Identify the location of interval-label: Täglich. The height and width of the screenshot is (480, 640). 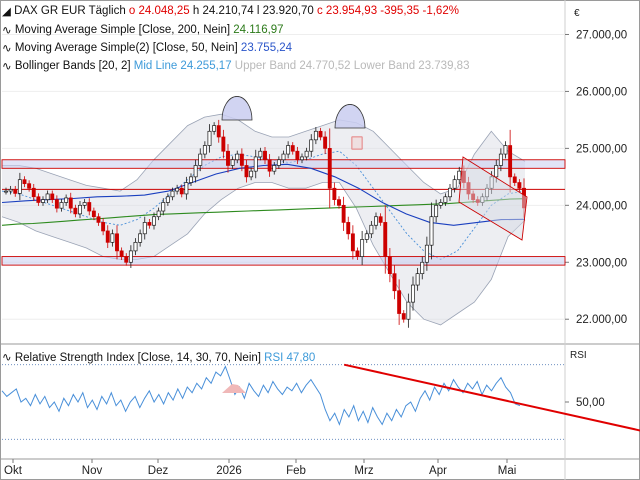
(107, 11).